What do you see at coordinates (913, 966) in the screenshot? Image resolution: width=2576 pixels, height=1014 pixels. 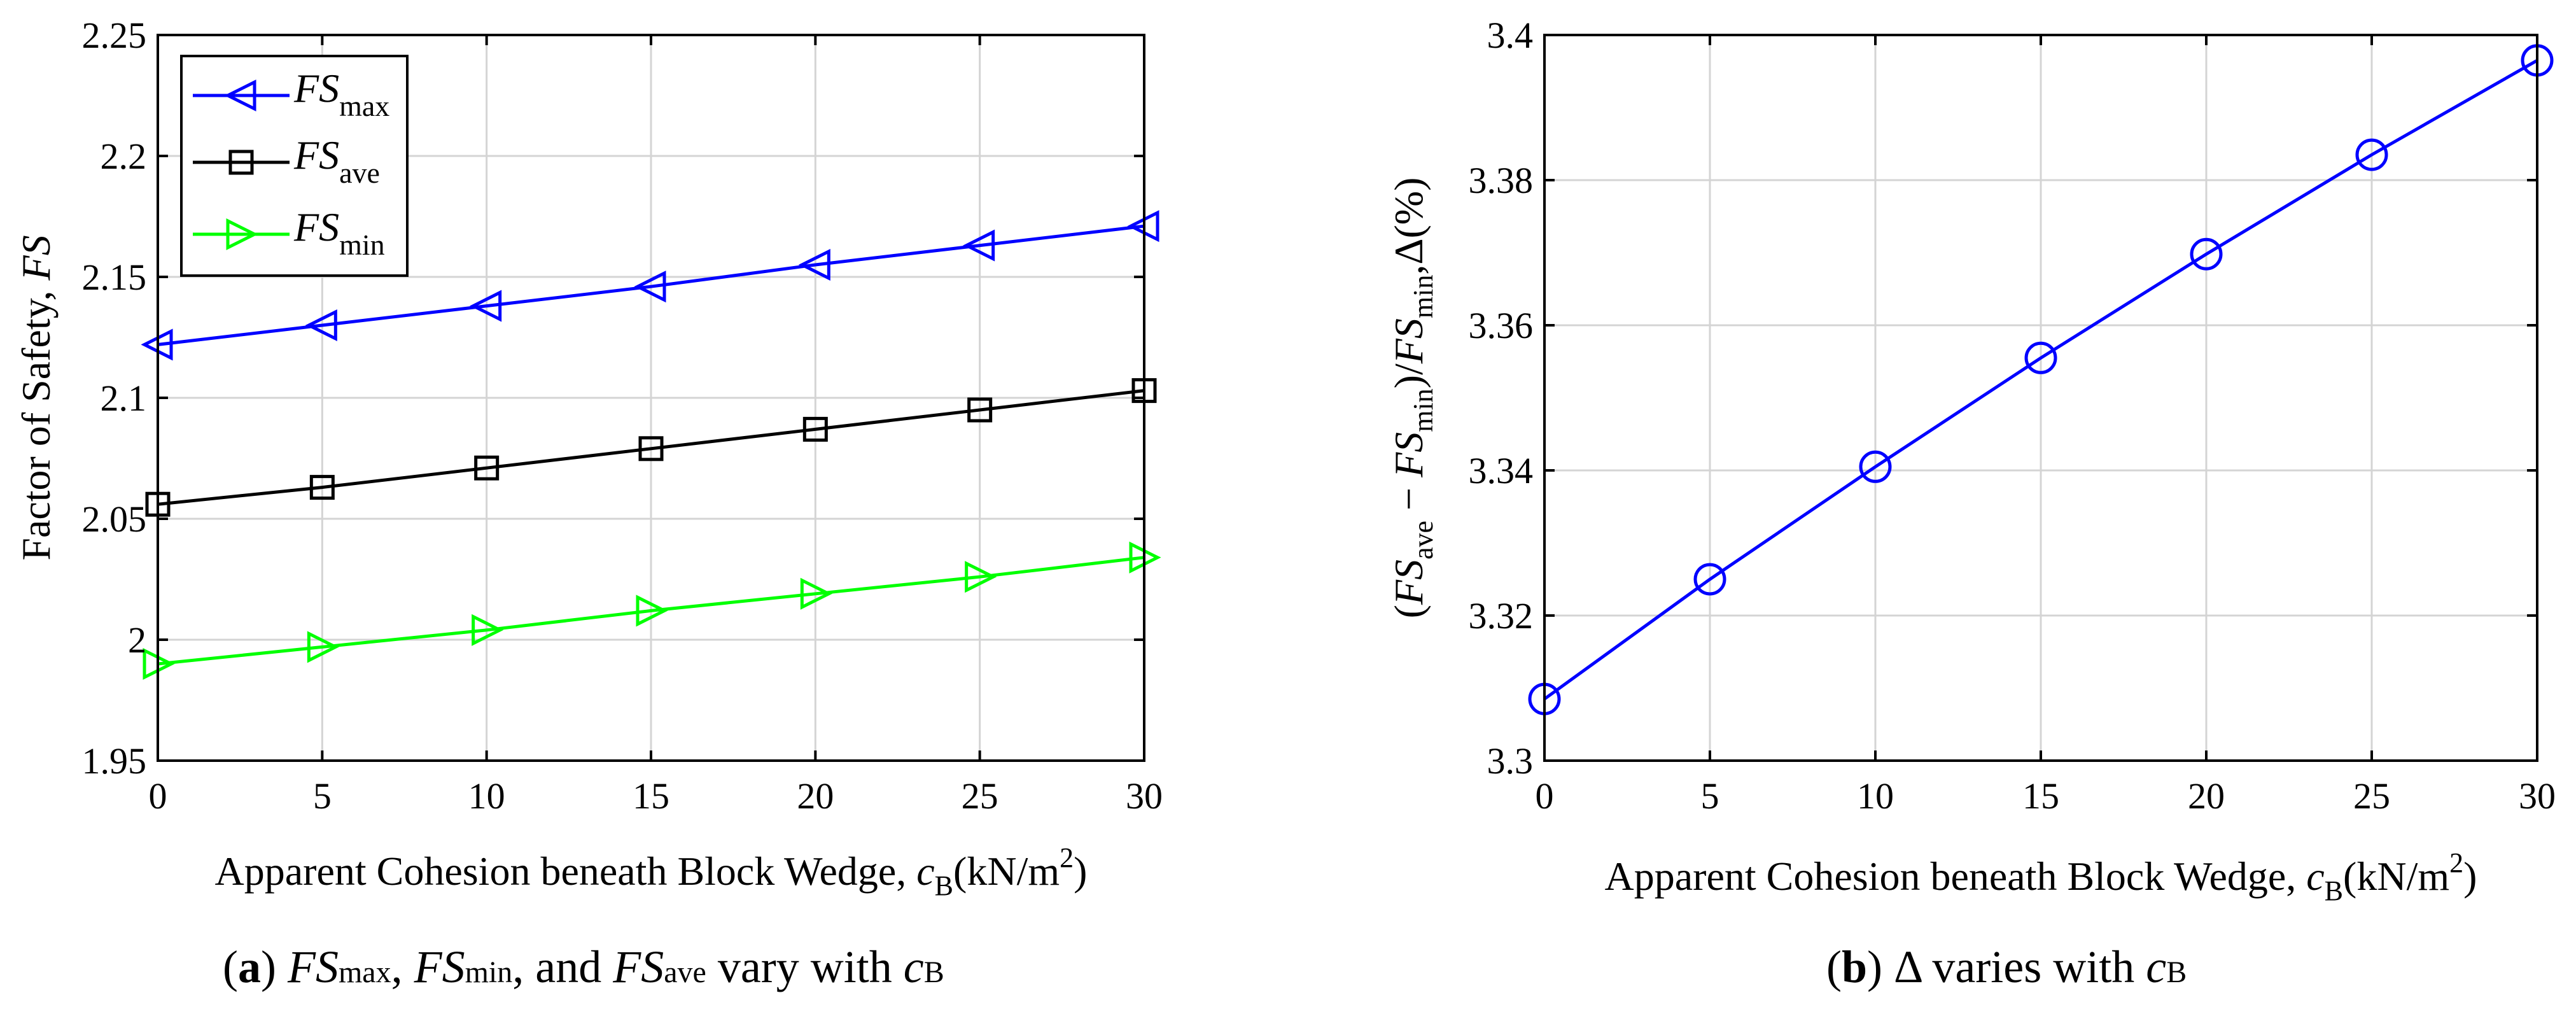 I see `caption-a-var: c` at bounding box center [913, 966].